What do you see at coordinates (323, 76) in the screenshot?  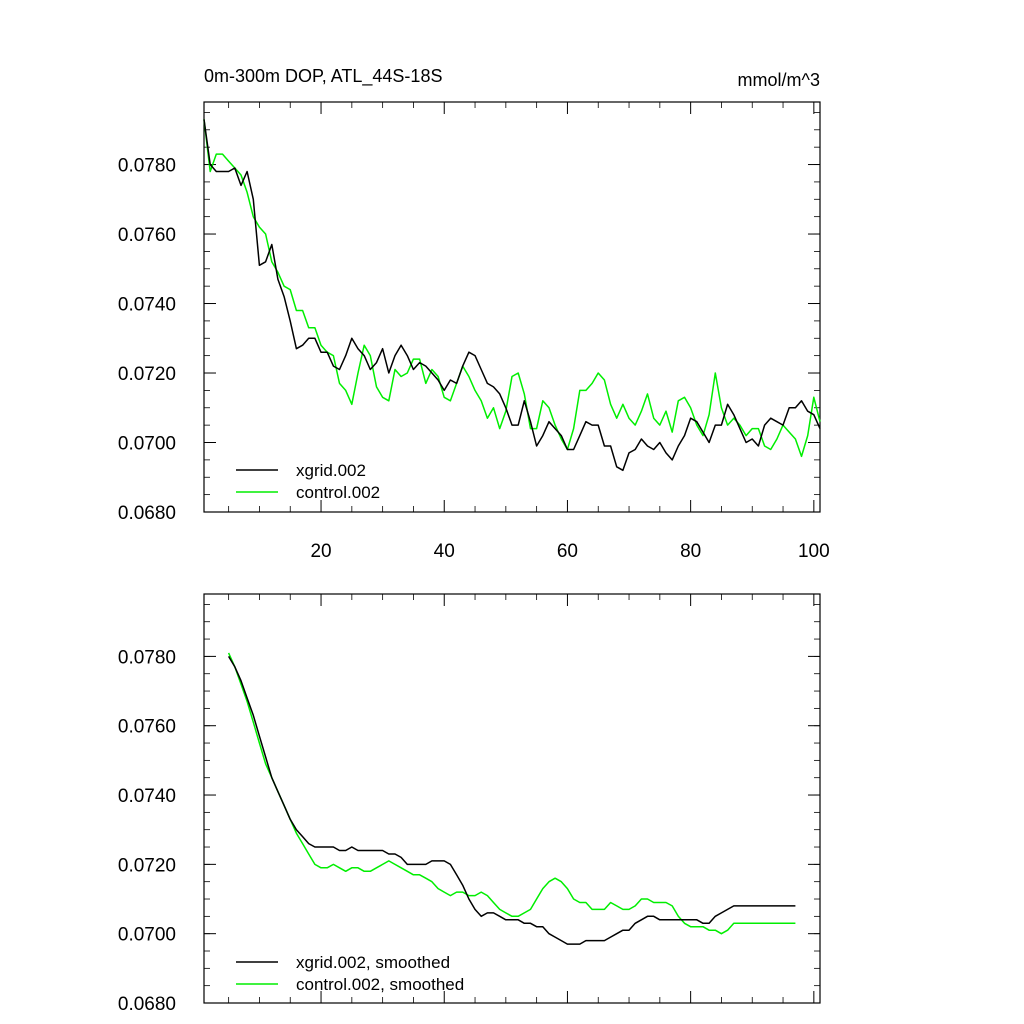 I see `chart-title: 0m-300m DOP, ATL_44S-18S` at bounding box center [323, 76].